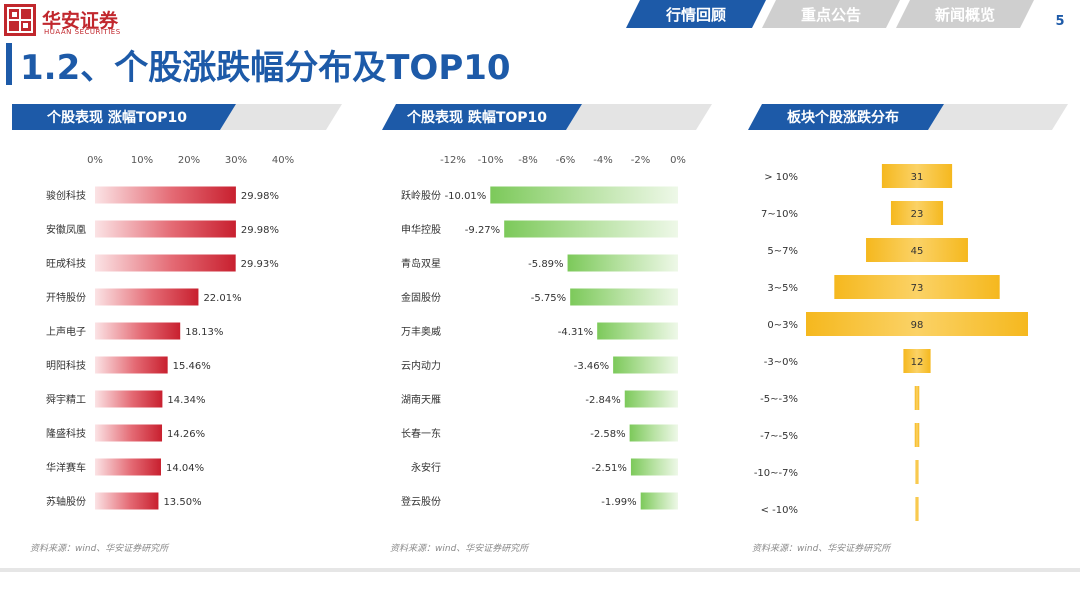 This screenshot has width=1080, height=608. What do you see at coordinates (782, 325) in the screenshot?
I see `category-label: 0~3%` at bounding box center [782, 325].